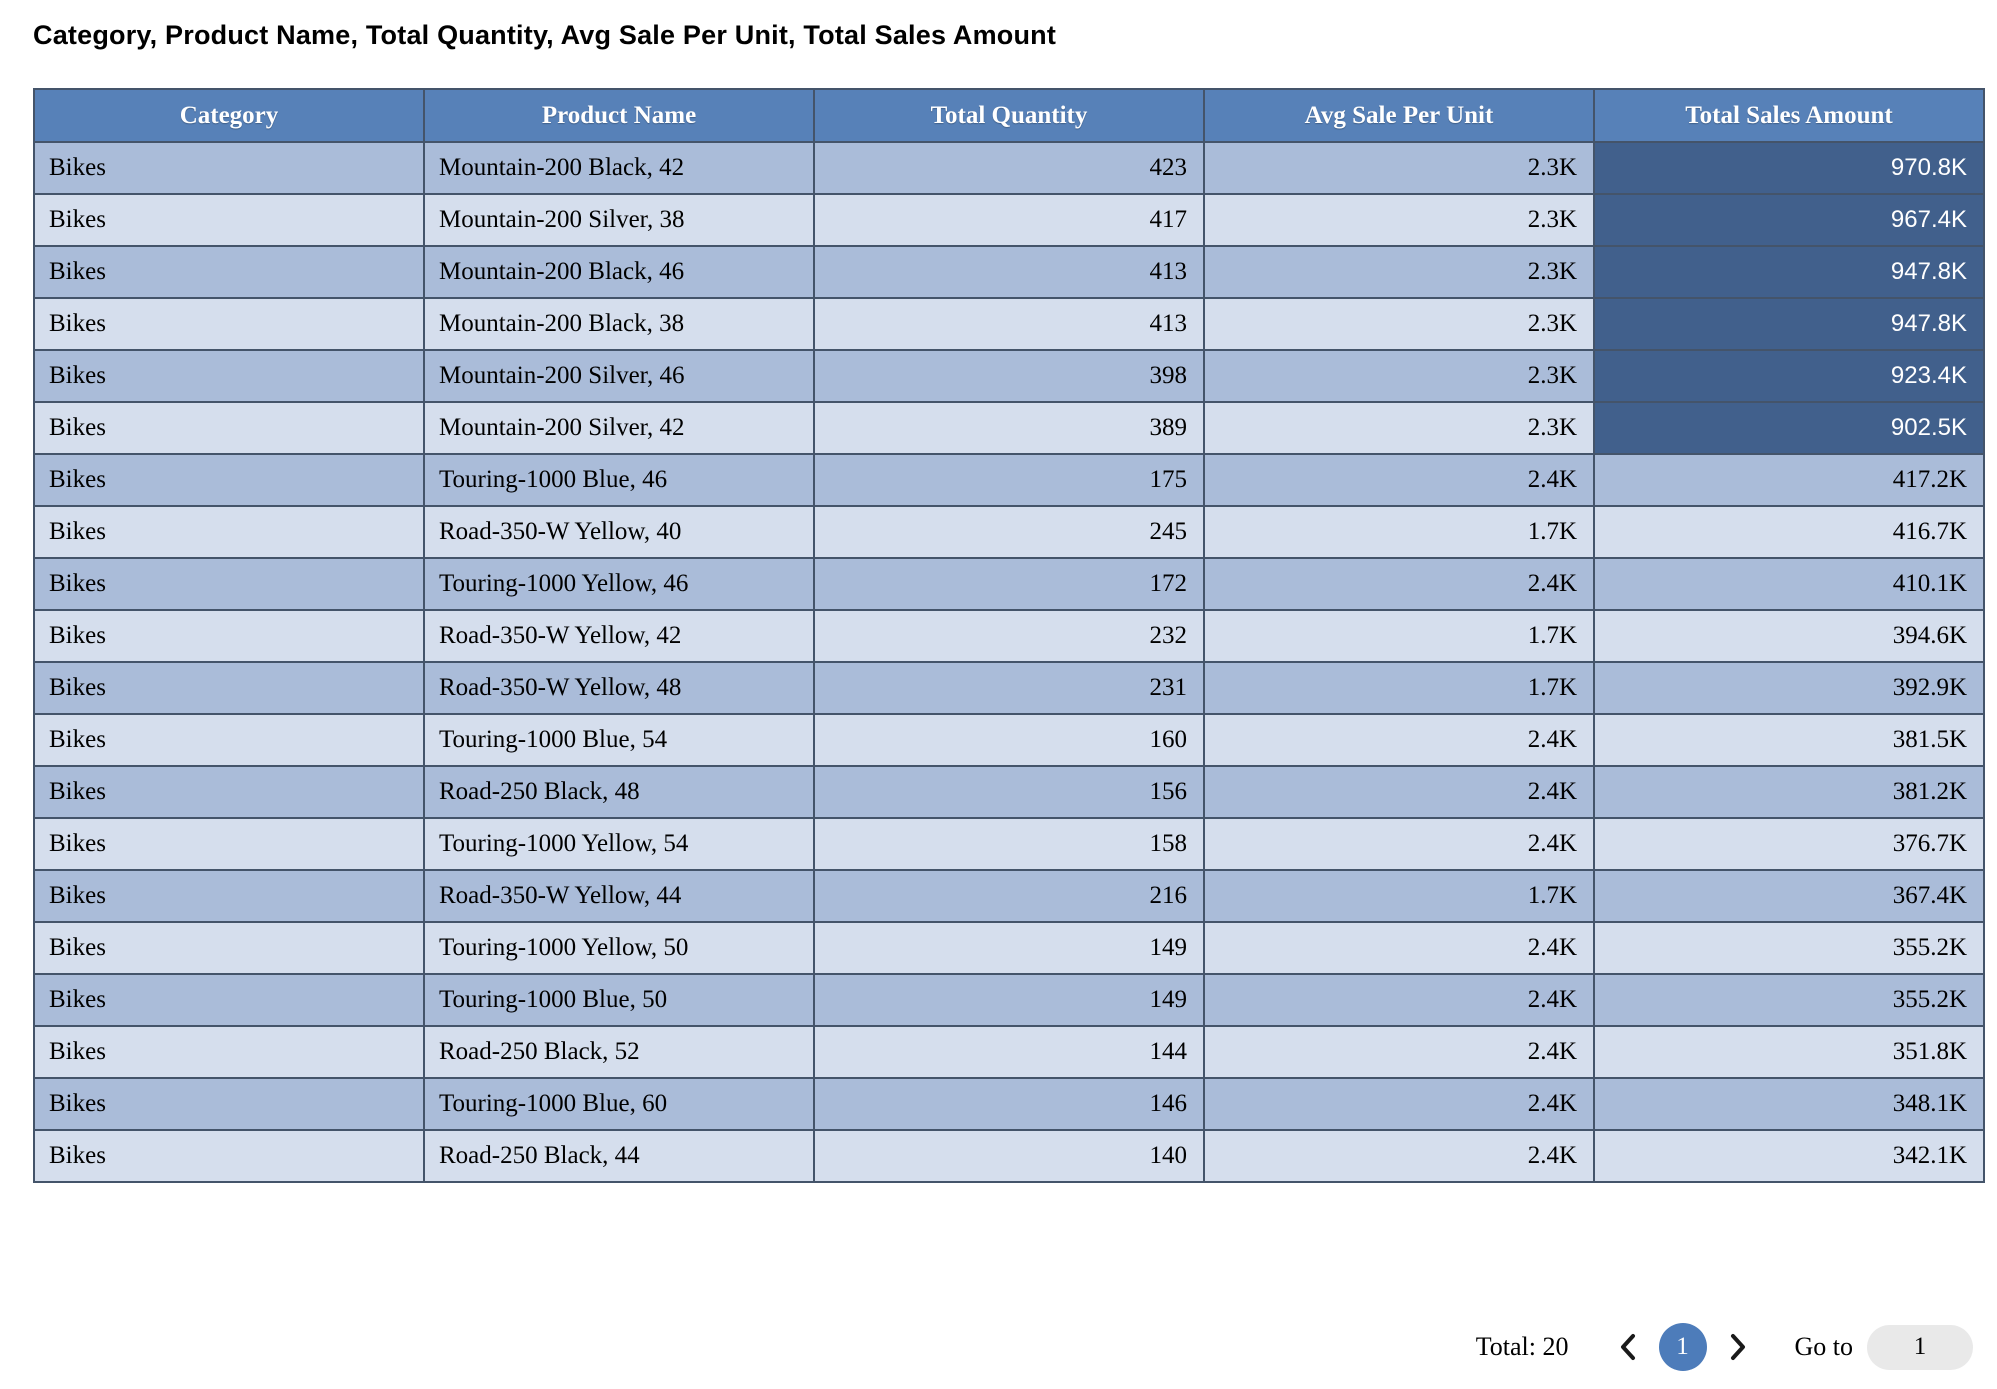 The width and height of the screenshot is (1997, 1389). Describe the element at coordinates (1789, 948) in the screenshot. I see `cell-total-sales: 355.2K` at that location.